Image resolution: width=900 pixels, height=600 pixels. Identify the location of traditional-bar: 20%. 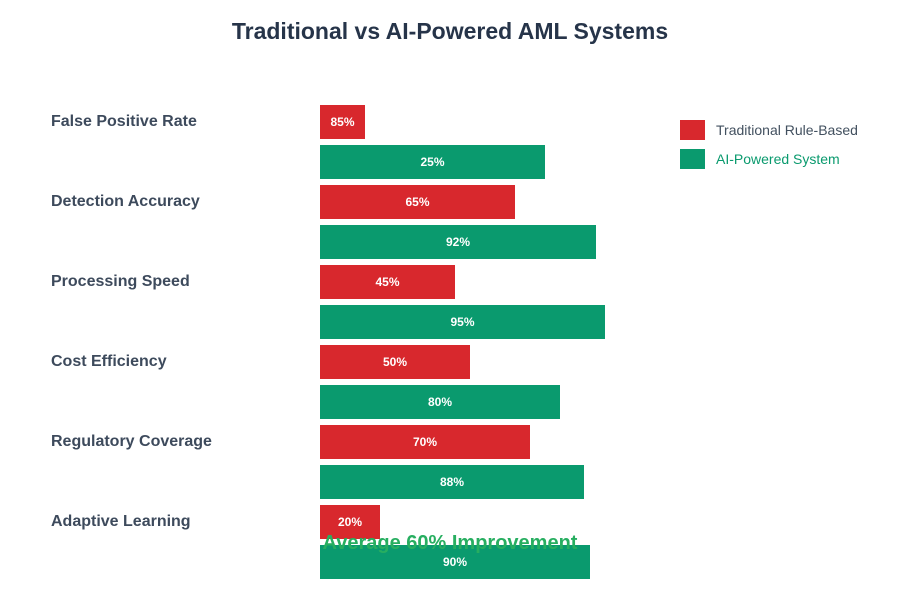
(350, 522).